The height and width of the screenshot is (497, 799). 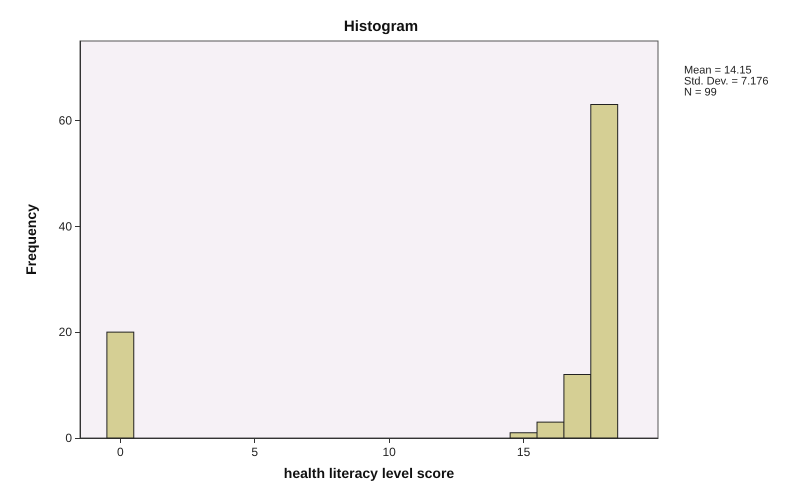 I want to click on text: Mean = 14.15 Std. Dev. = 7.176 N = 99, so click(x=726, y=81).